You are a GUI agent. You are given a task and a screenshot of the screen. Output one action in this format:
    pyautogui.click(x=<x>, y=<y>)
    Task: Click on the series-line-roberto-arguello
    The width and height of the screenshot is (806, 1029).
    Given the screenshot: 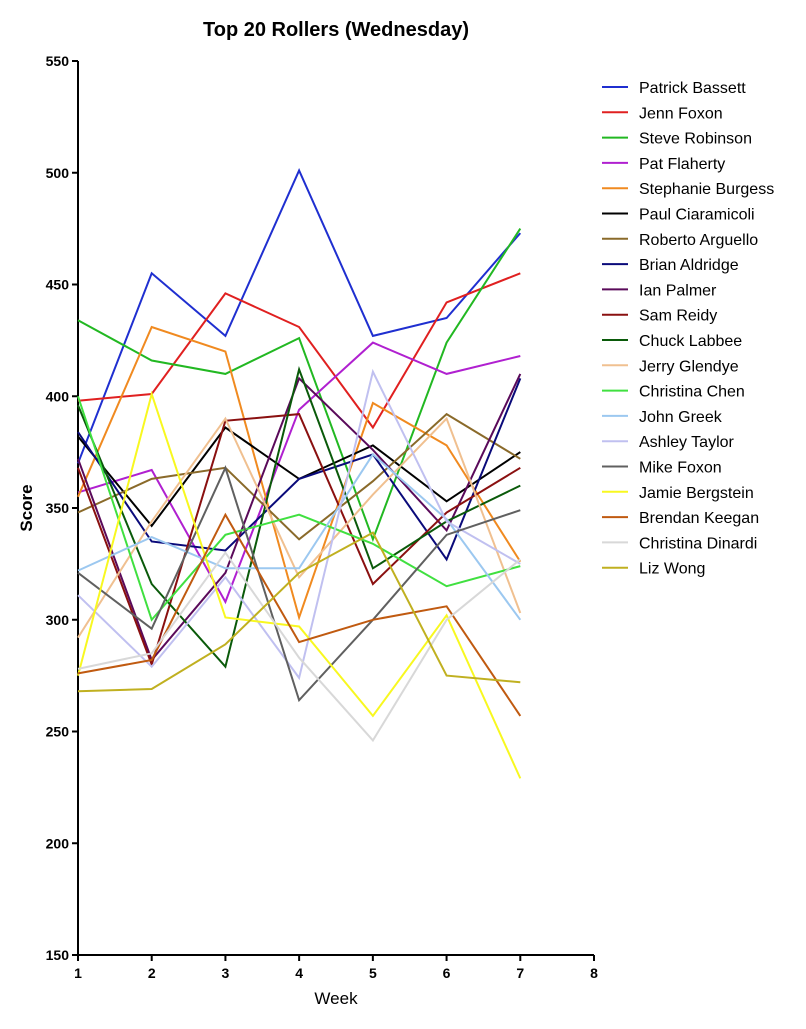 What is the action you would take?
    pyautogui.click(x=299, y=476)
    